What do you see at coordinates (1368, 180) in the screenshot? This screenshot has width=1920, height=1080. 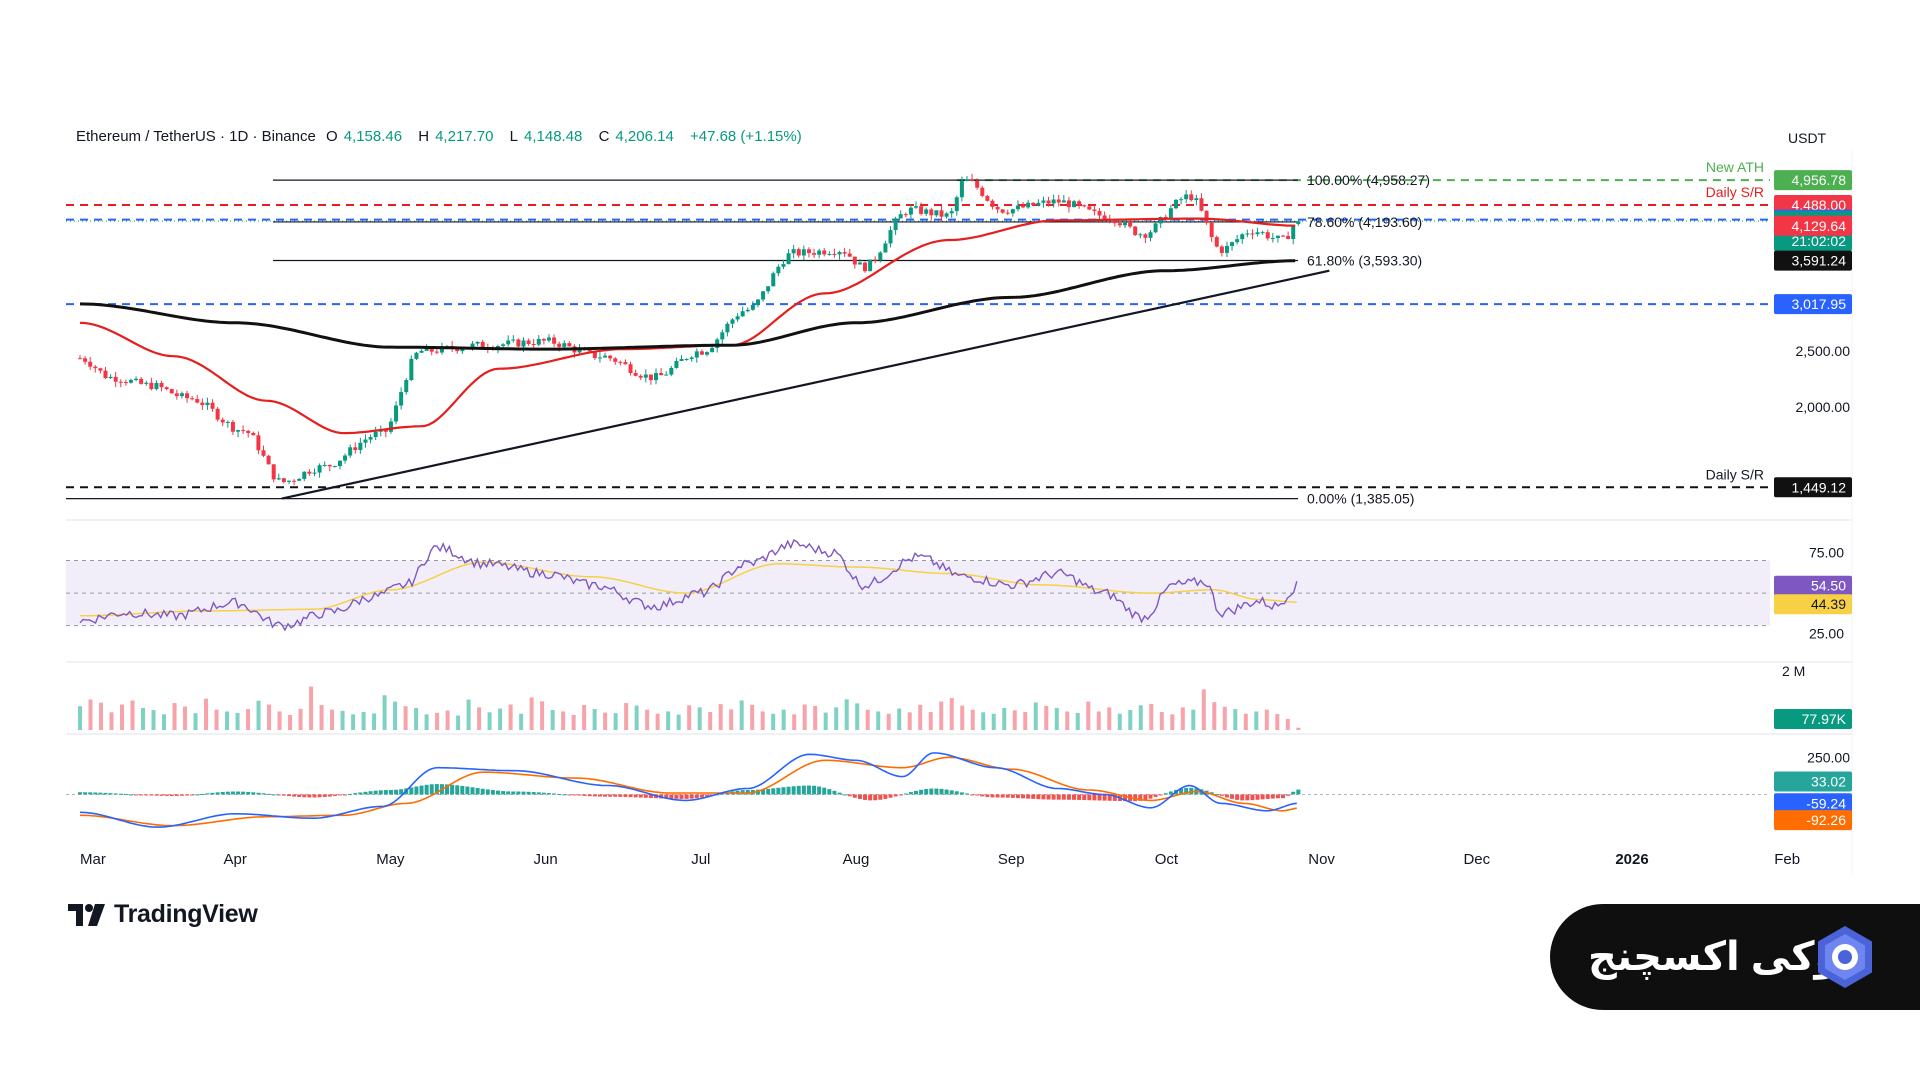 I see `fib-label: 100.00% (4,958.27)` at bounding box center [1368, 180].